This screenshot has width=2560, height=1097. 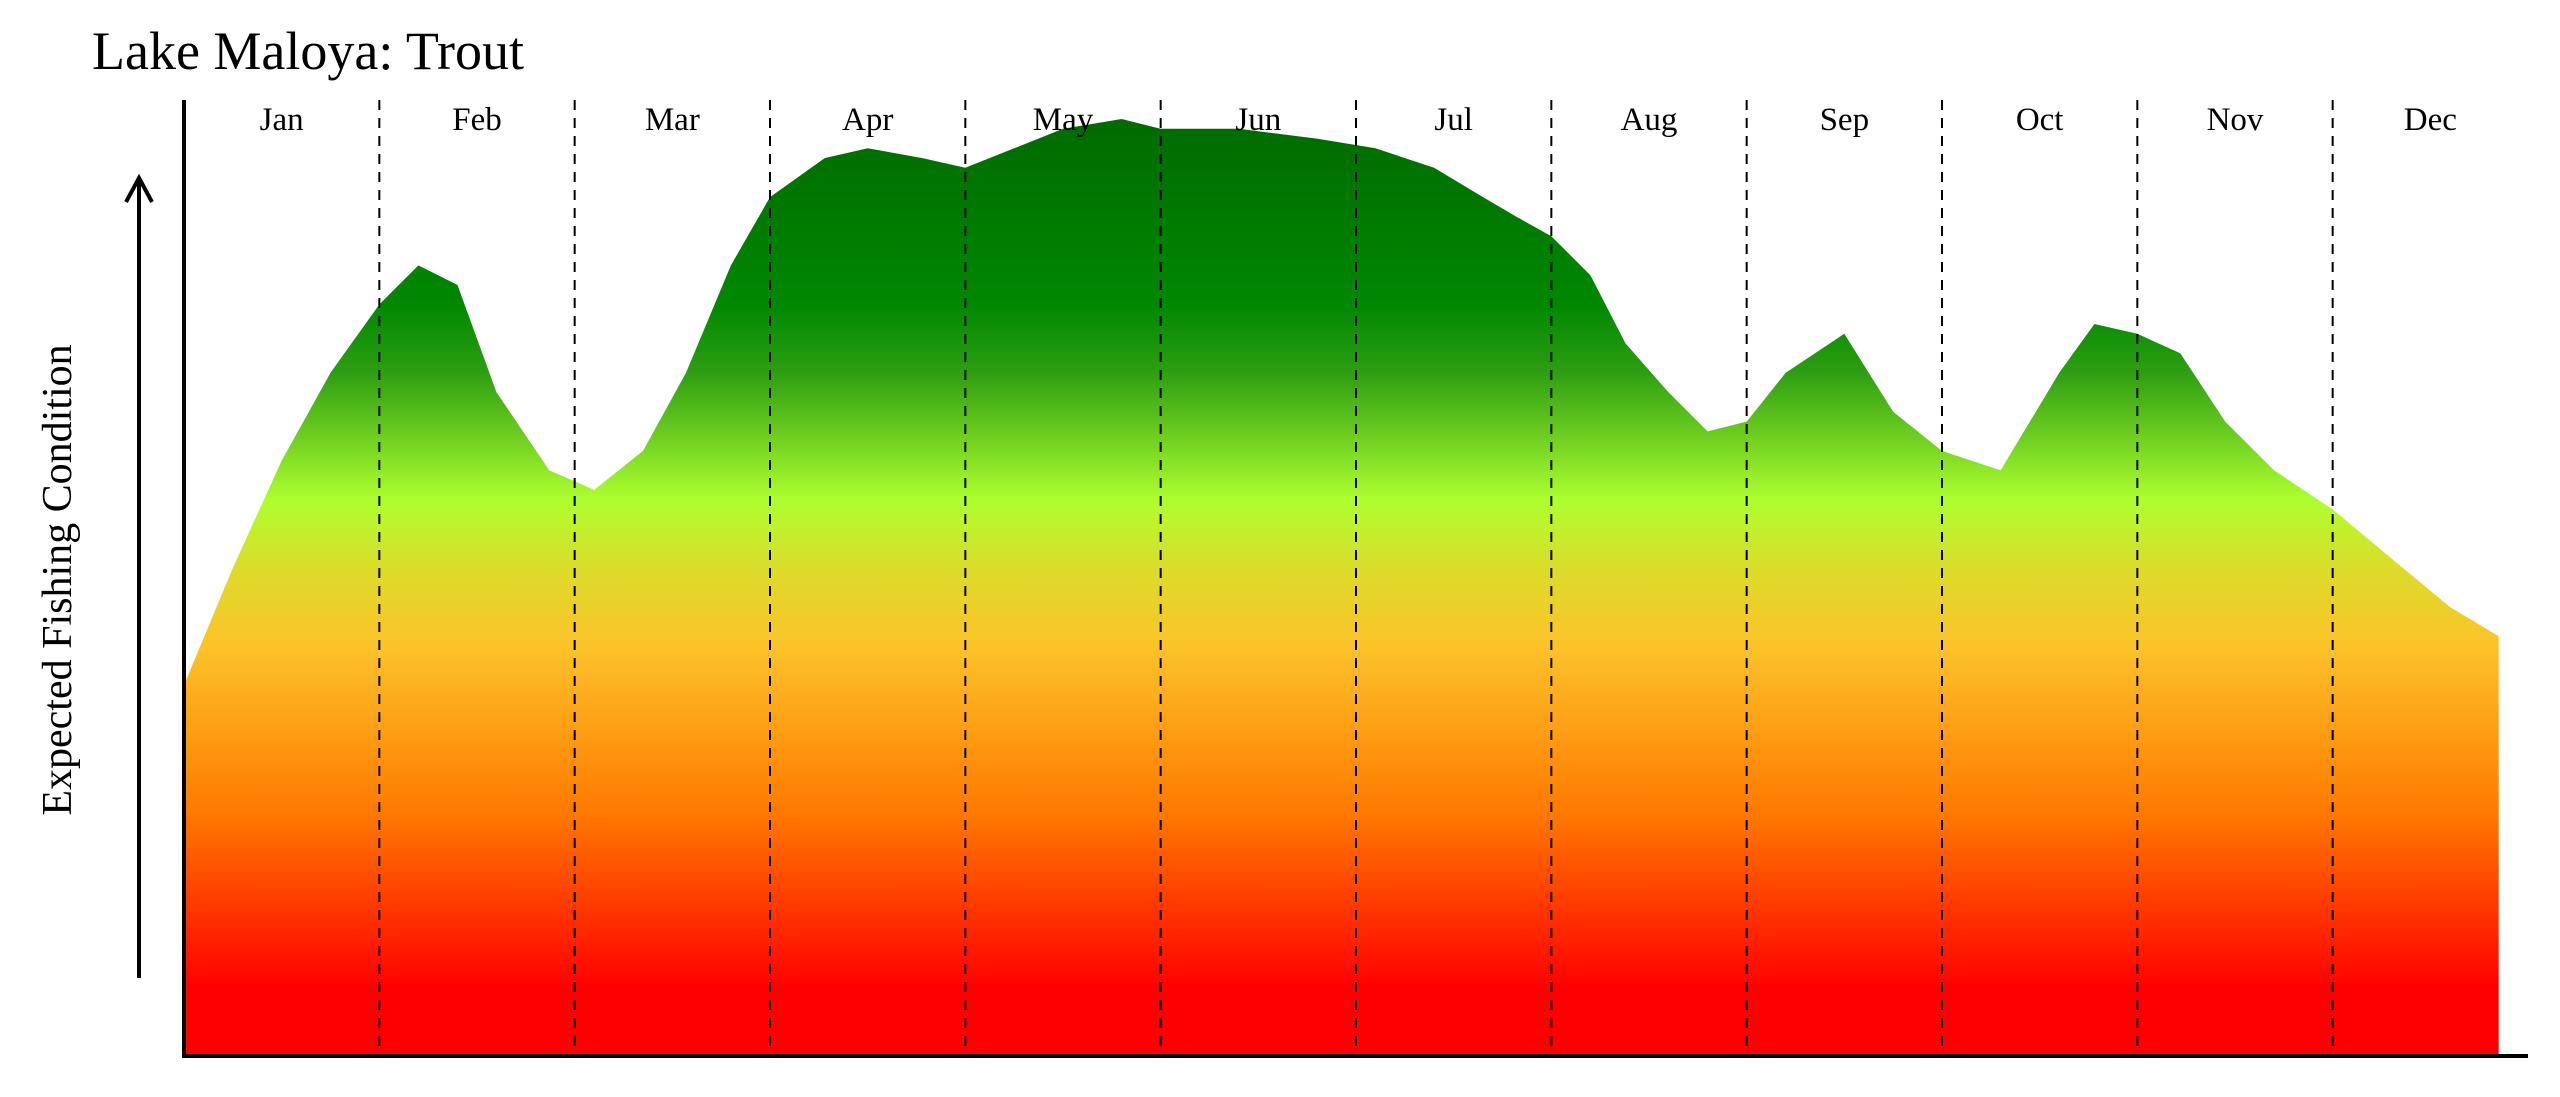 What do you see at coordinates (867, 120) in the screenshot?
I see `month-label-apr: Apr` at bounding box center [867, 120].